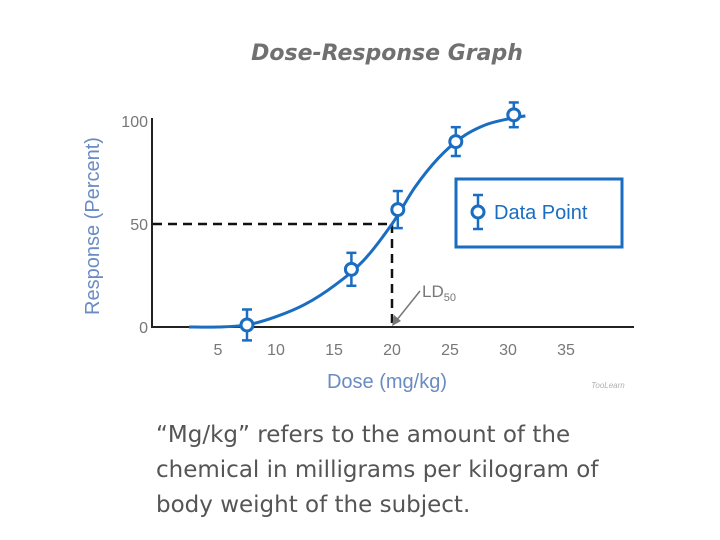 This screenshot has height=540, width=720. I want to click on legend-label: Data Point, so click(541, 213).